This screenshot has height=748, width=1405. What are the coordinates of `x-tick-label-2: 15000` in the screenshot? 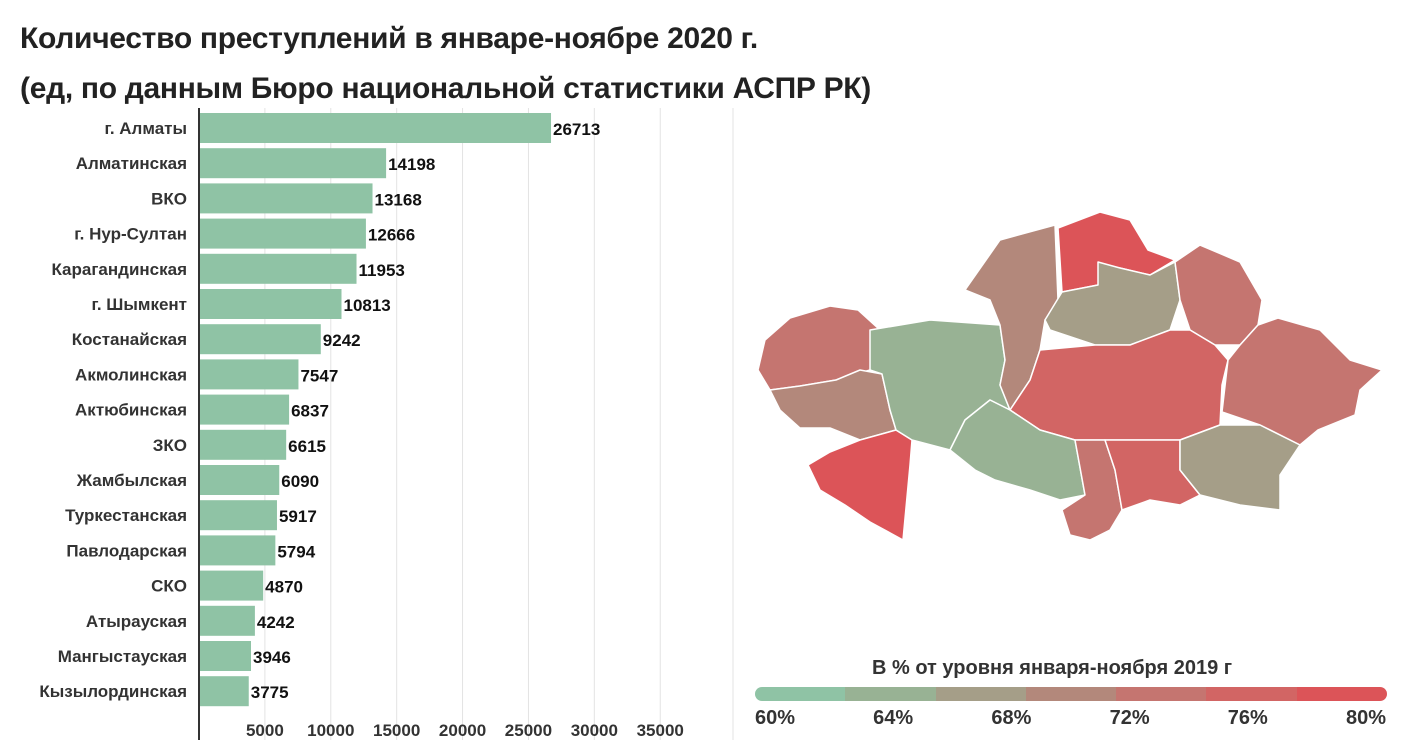 It's located at (396, 730).